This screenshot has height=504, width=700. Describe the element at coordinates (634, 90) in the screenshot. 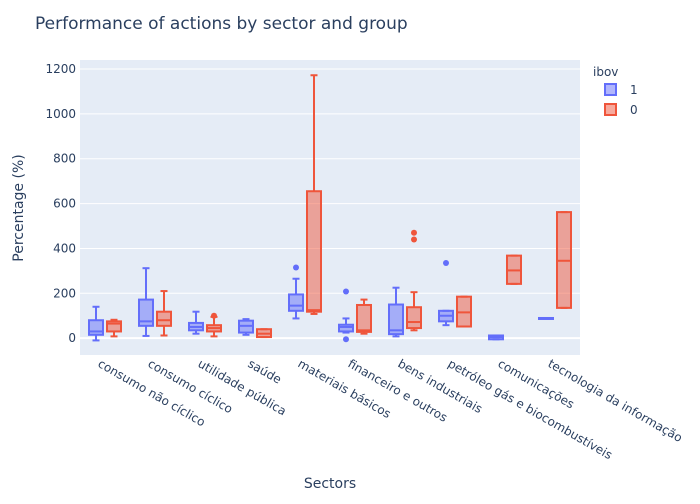

I see `legend-label-1: 1` at that location.